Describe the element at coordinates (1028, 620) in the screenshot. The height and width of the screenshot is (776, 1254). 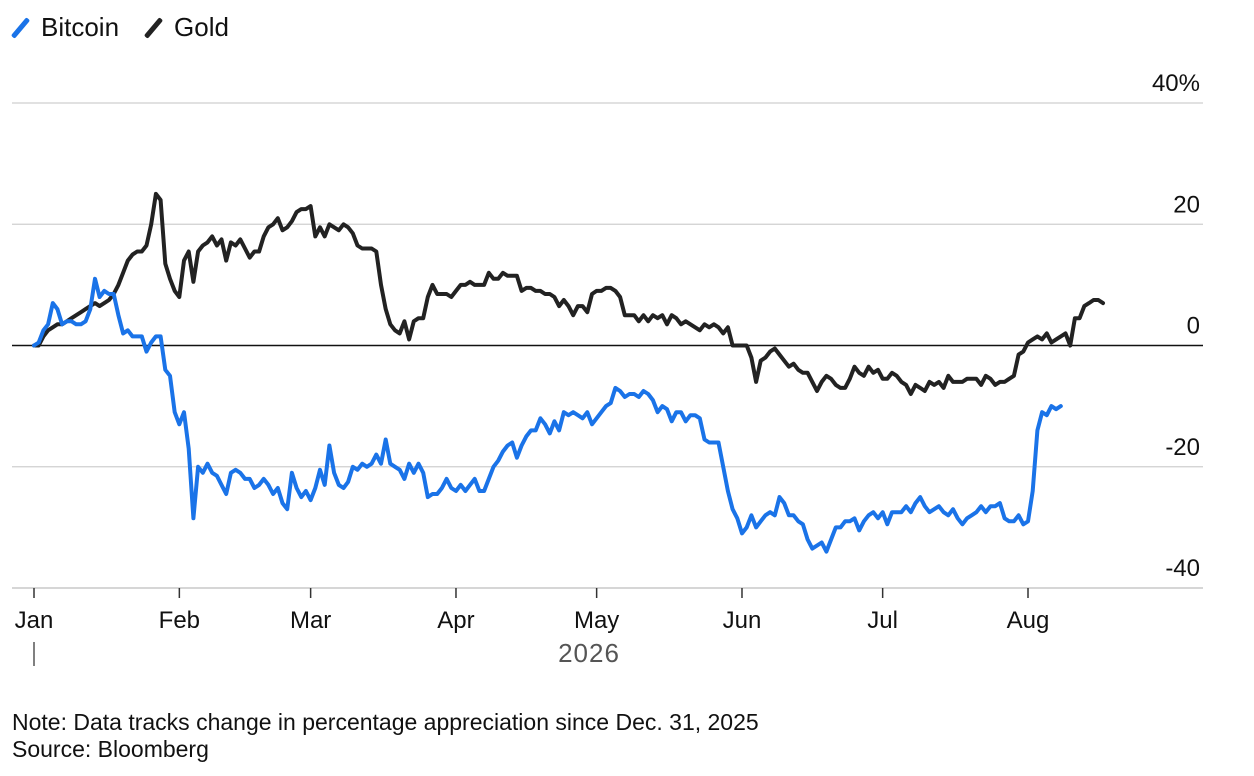
I see `x-tick-label: Aug` at that location.